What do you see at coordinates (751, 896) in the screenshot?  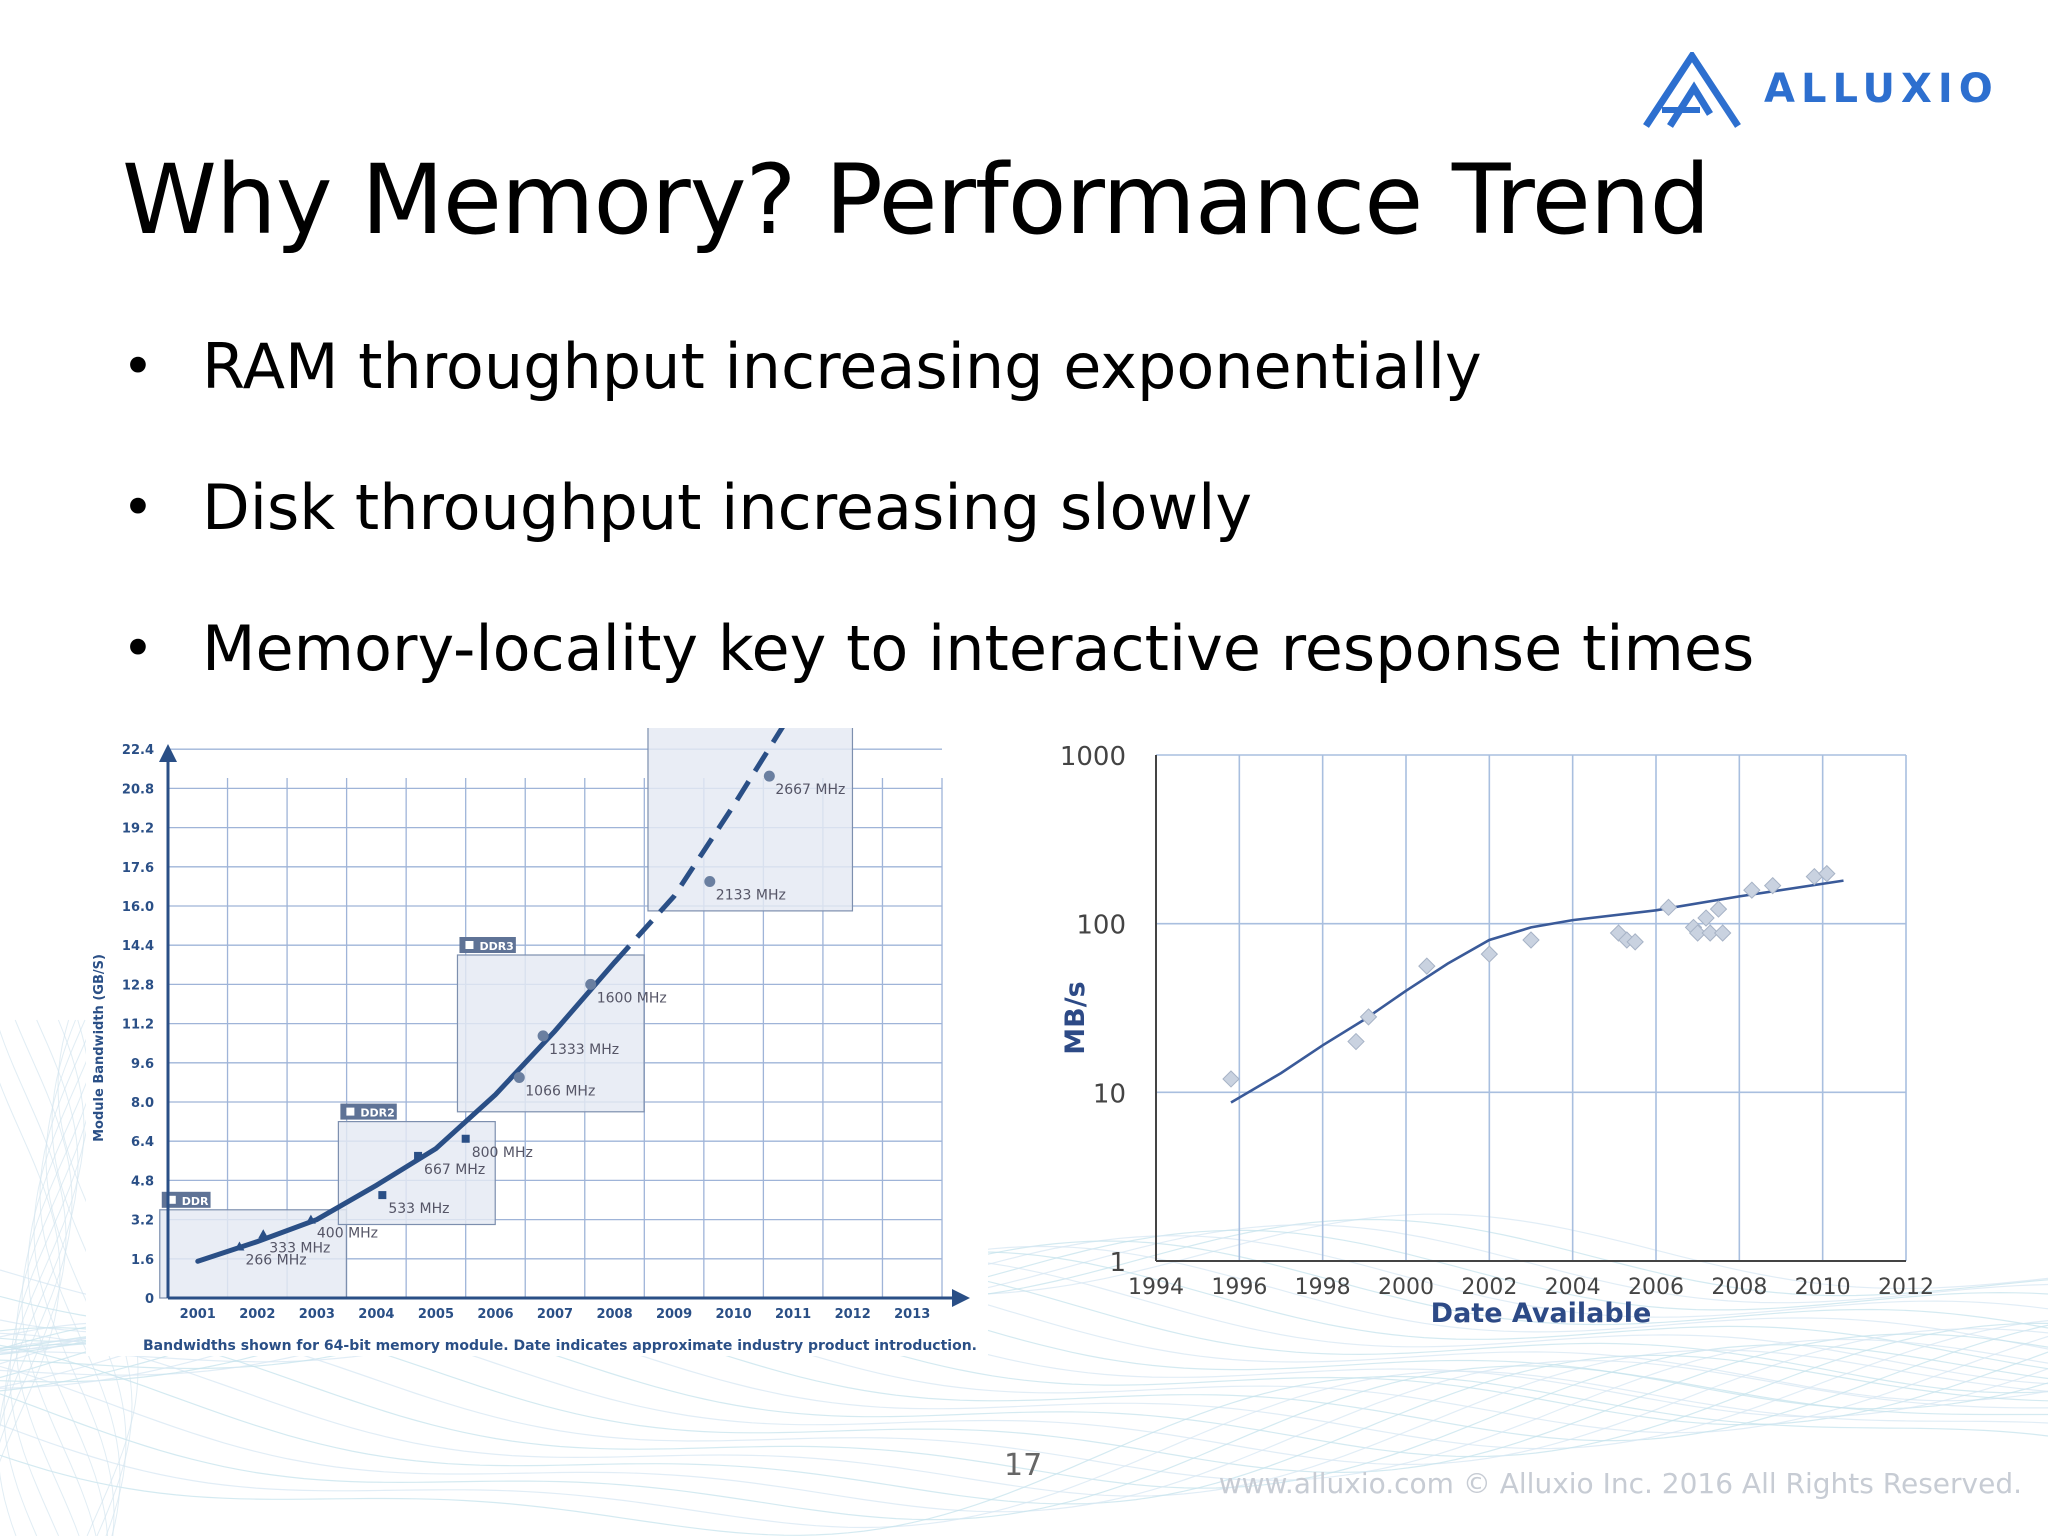 I see `data-label: 2133 MHz` at bounding box center [751, 896].